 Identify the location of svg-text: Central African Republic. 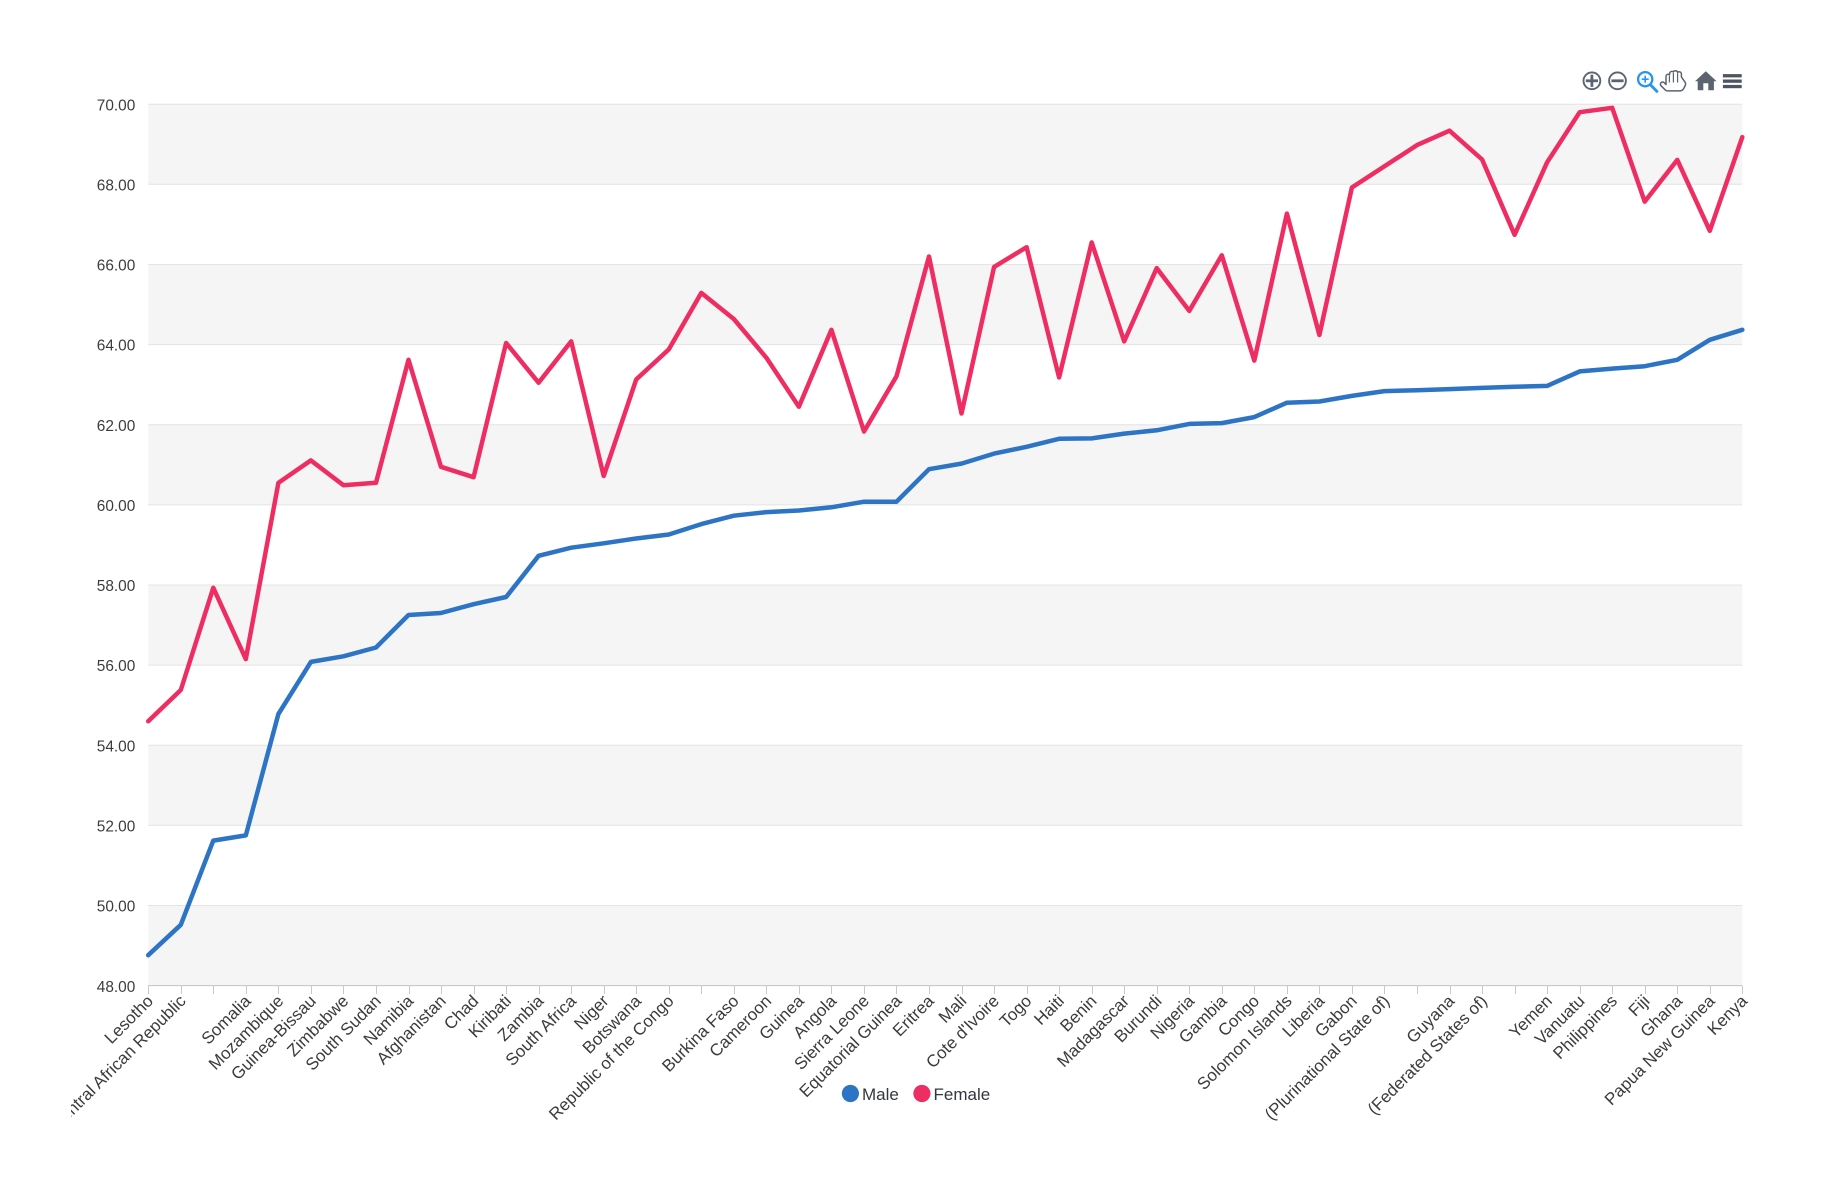
(118, 1062).